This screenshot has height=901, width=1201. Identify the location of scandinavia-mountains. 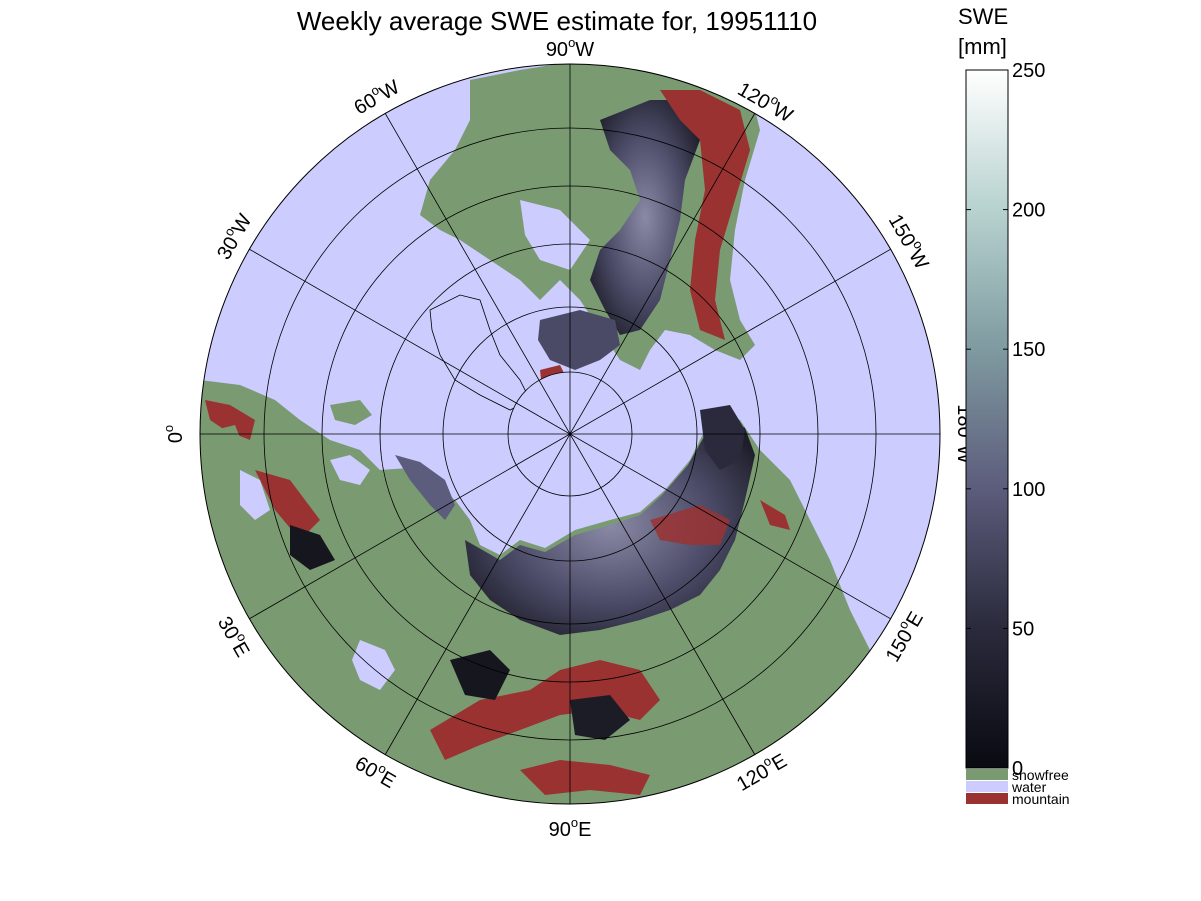
(230, 420).